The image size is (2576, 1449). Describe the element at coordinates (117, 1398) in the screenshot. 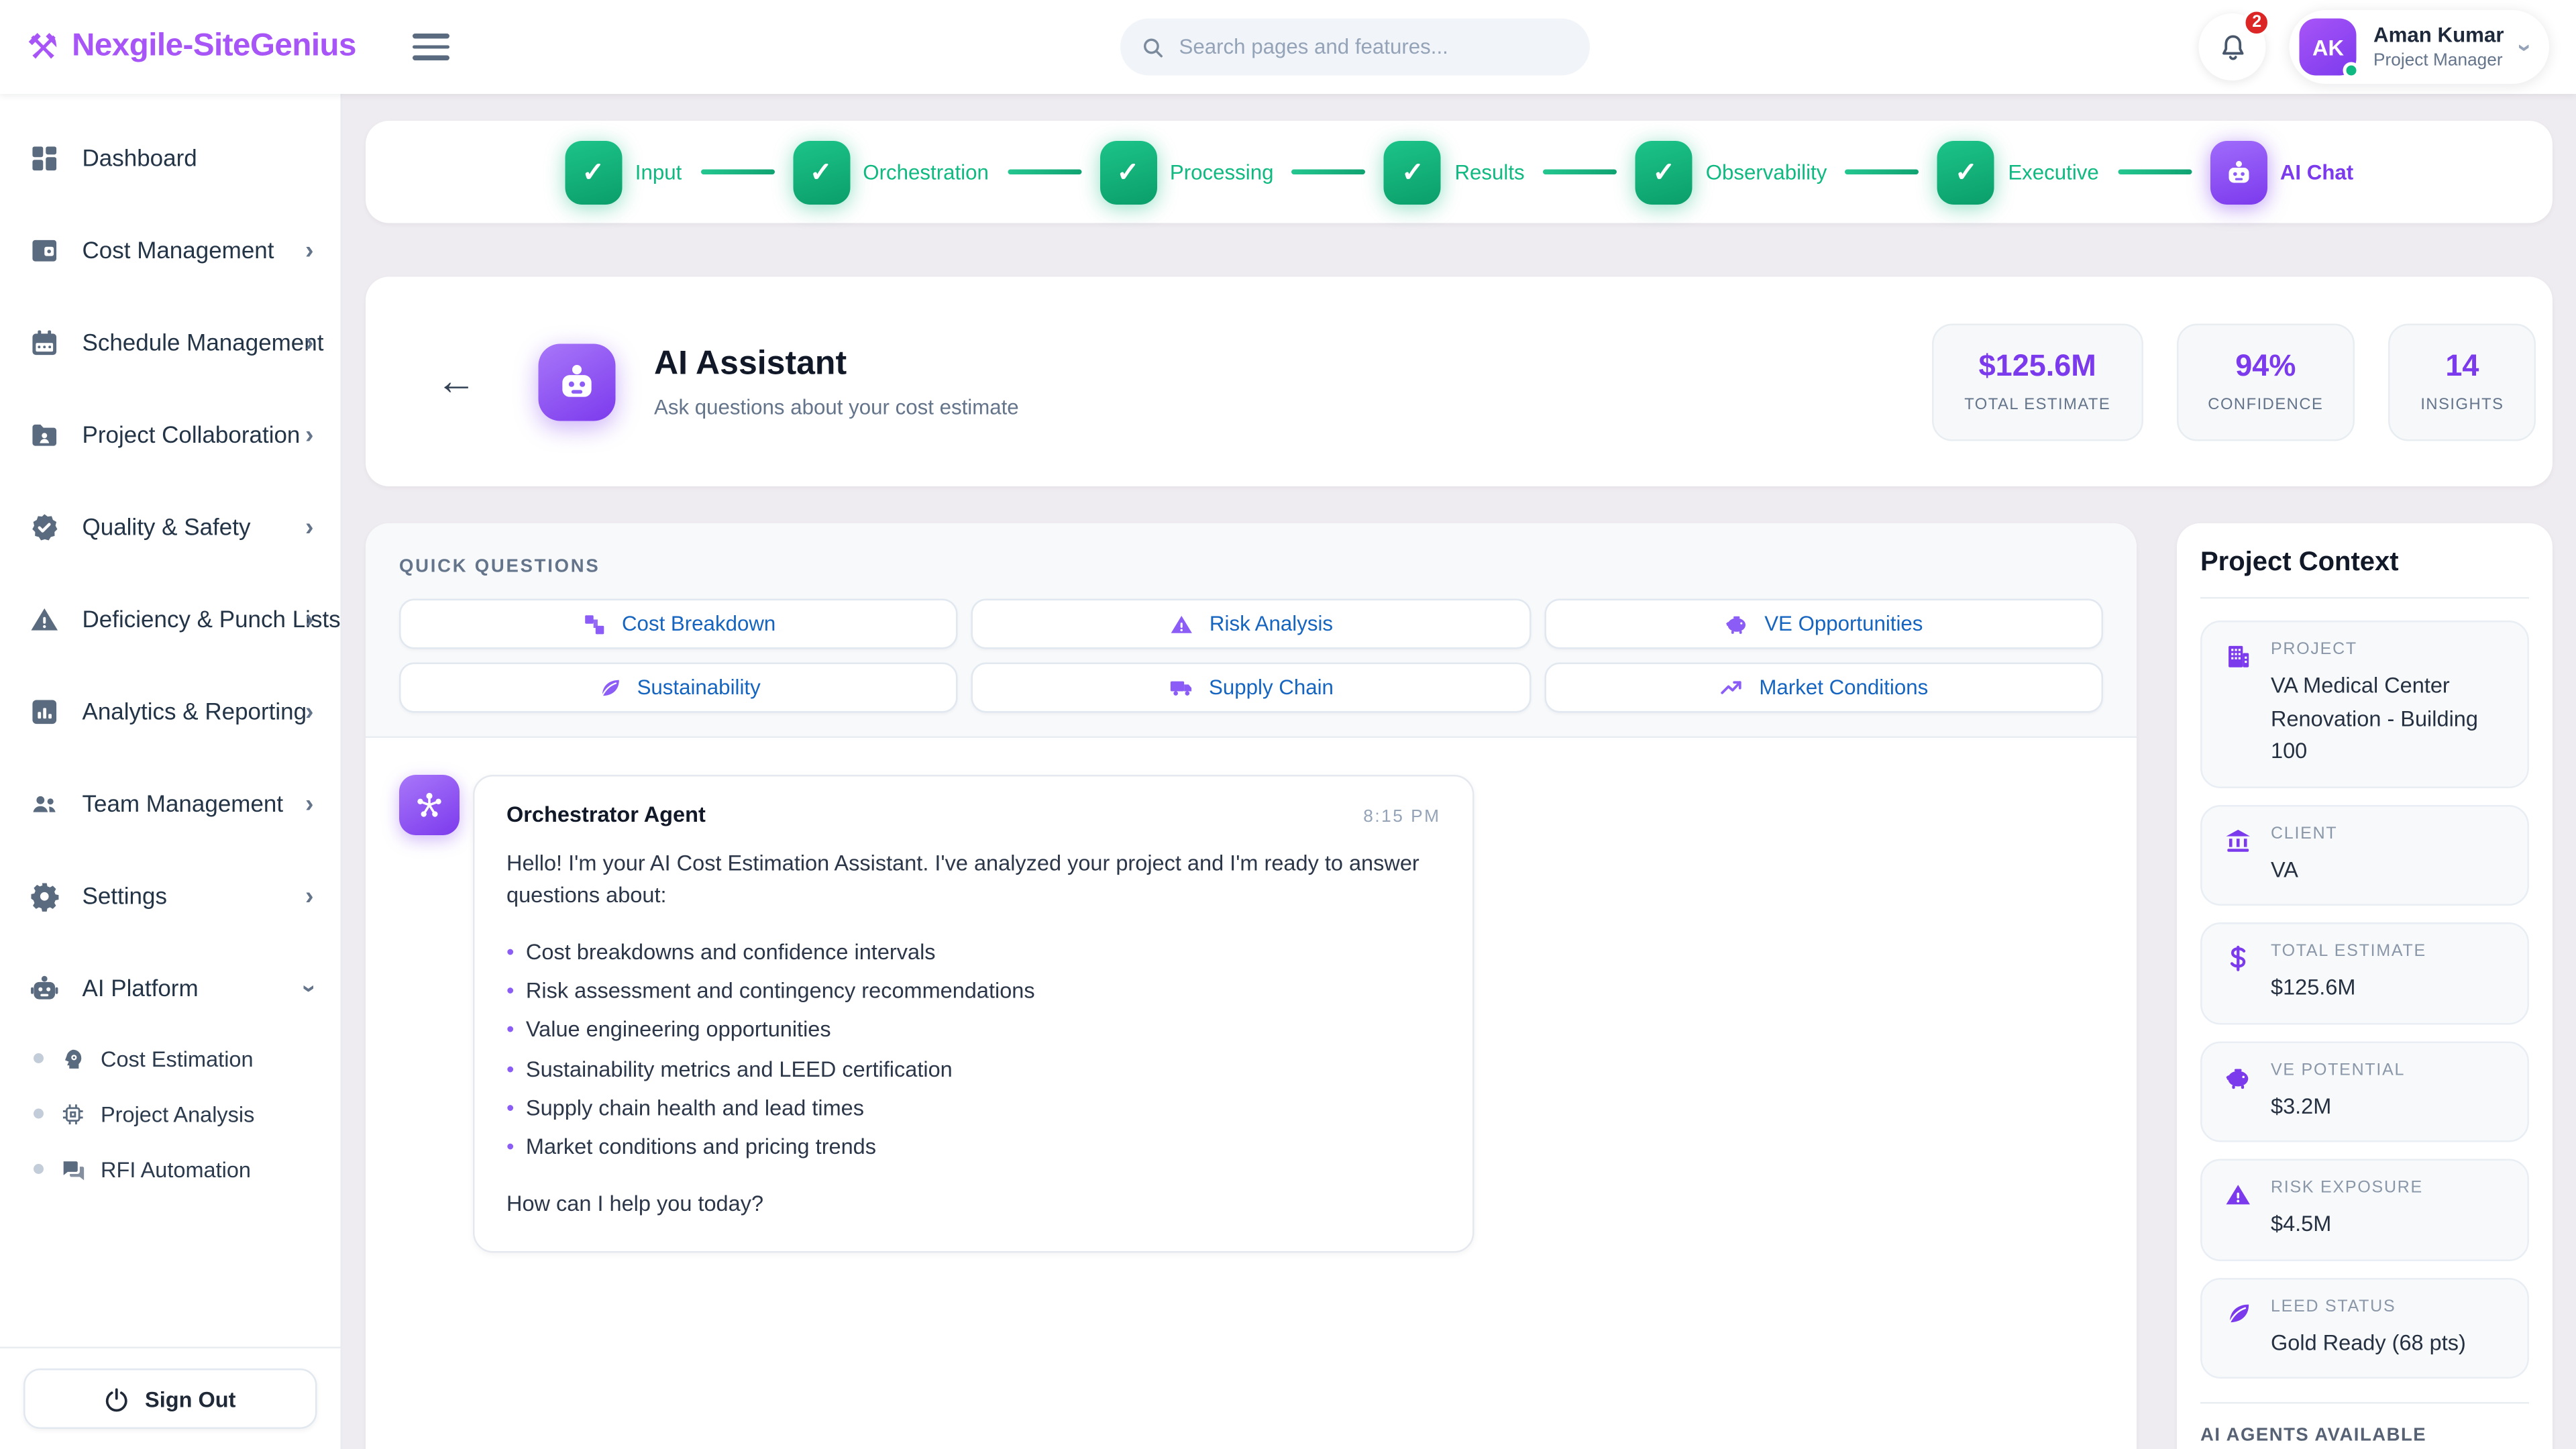

I see `power-icon` at that location.